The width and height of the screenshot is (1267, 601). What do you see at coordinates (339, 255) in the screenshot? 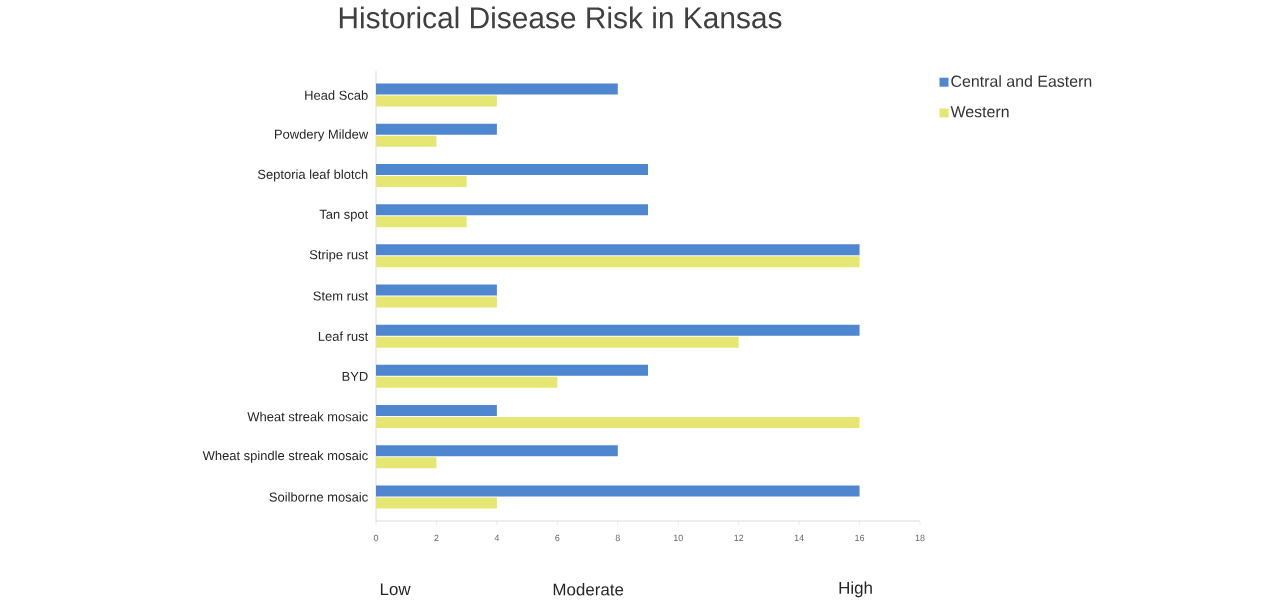
I see `y-tick-label: Stripe rust` at bounding box center [339, 255].